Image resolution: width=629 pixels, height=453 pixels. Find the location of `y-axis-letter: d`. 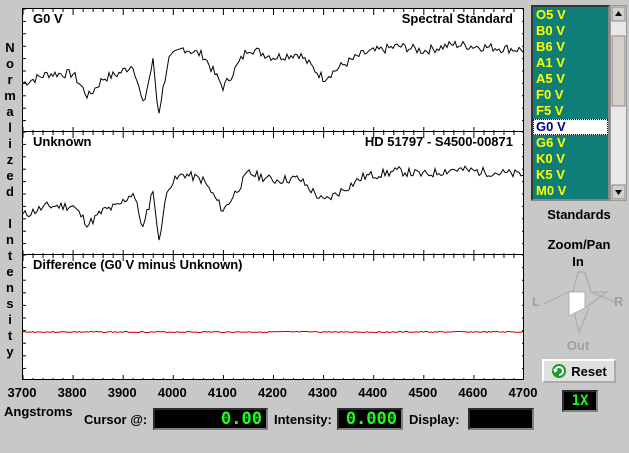

y-axis-letter: d is located at coordinates (10, 191).